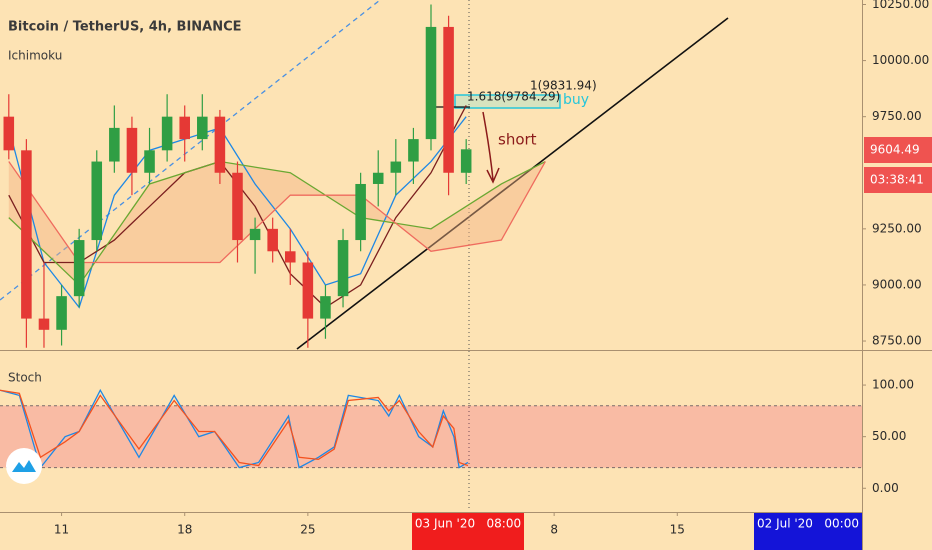 Image resolution: width=932 pixels, height=550 pixels. I want to click on band-fill, so click(431, 436).